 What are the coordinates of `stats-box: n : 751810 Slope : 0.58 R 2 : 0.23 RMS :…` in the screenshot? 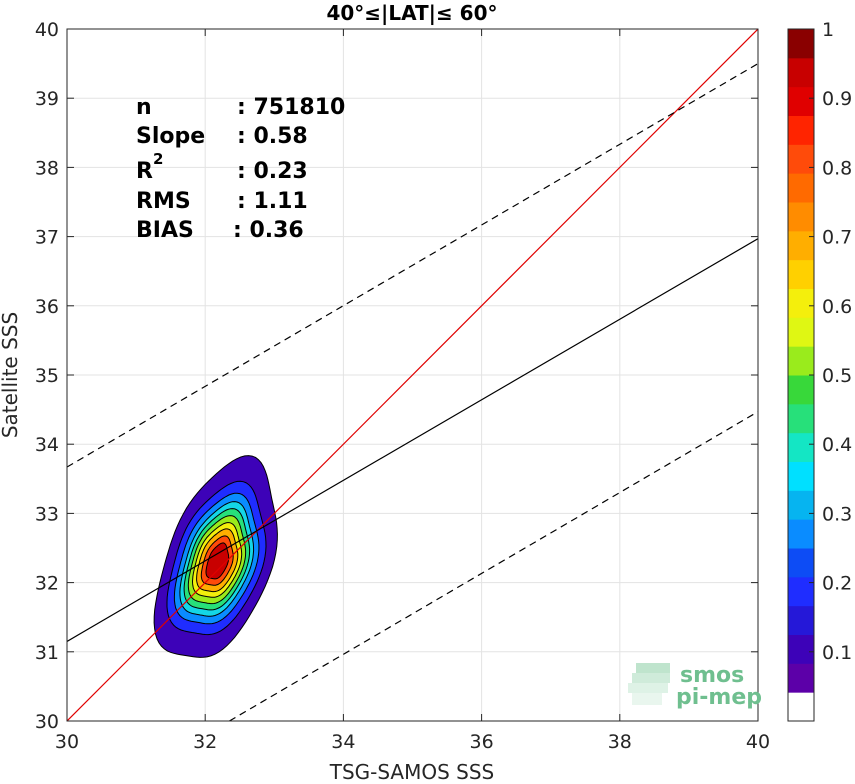 It's located at (240, 169).